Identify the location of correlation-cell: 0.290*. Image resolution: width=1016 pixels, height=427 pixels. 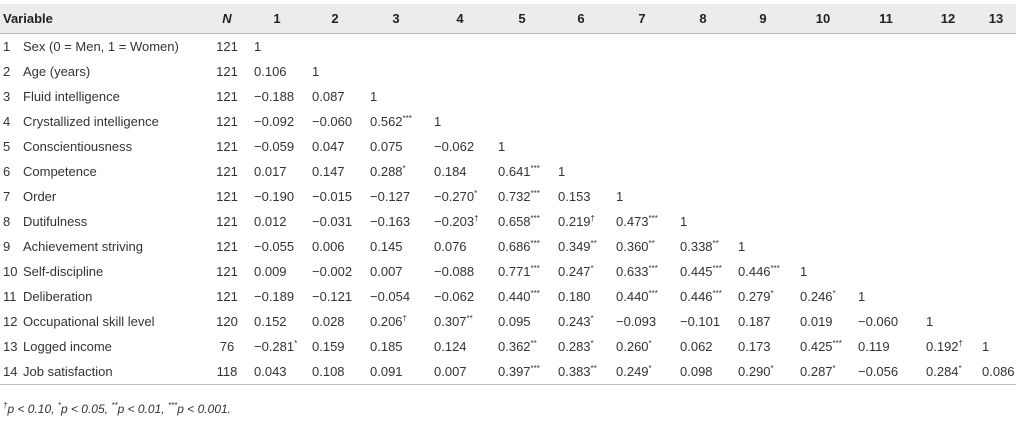
(763, 372).